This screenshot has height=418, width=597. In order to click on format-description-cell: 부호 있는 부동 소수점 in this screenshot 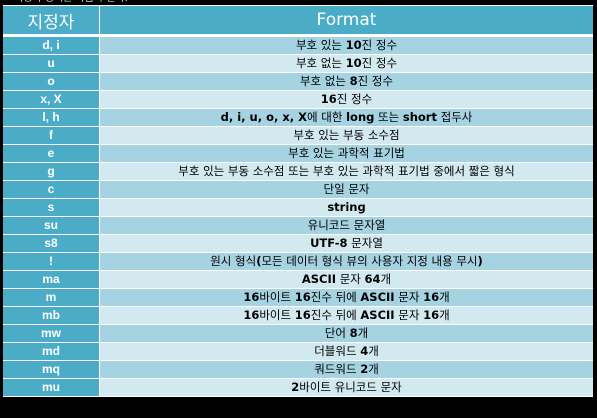, I will do `click(346, 136)`.